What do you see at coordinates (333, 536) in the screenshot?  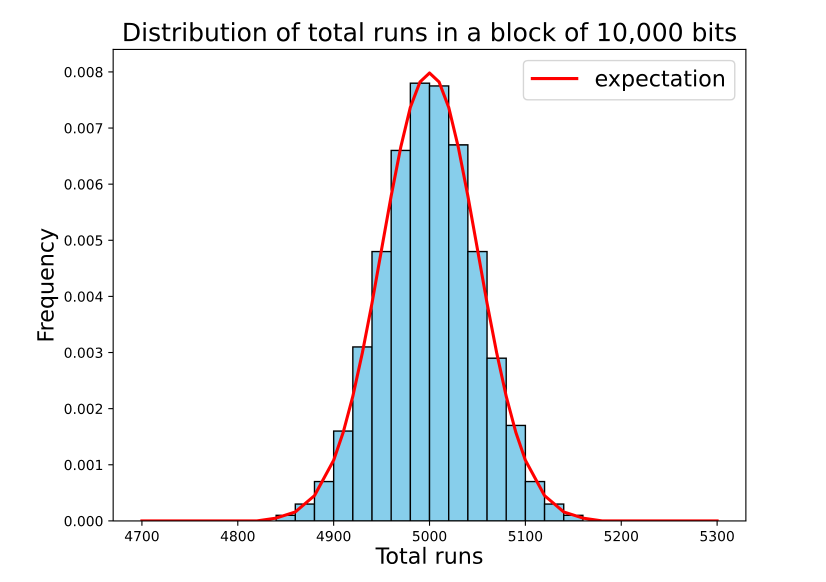 I see `x-tick-label: 4900` at bounding box center [333, 536].